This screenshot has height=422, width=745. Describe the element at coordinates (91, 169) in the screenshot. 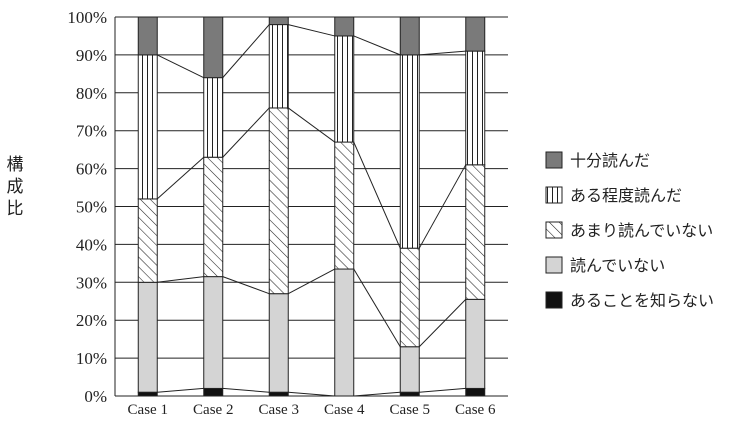

I see `y-tick-label: 60%` at that location.